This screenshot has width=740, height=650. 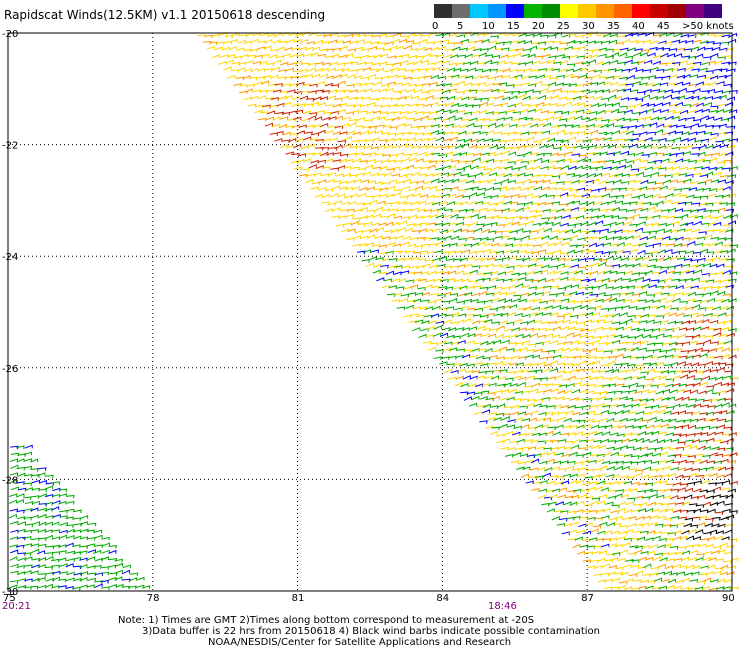 What do you see at coordinates (10, 592) in the screenshot?
I see `lat-label: -30` at bounding box center [10, 592].